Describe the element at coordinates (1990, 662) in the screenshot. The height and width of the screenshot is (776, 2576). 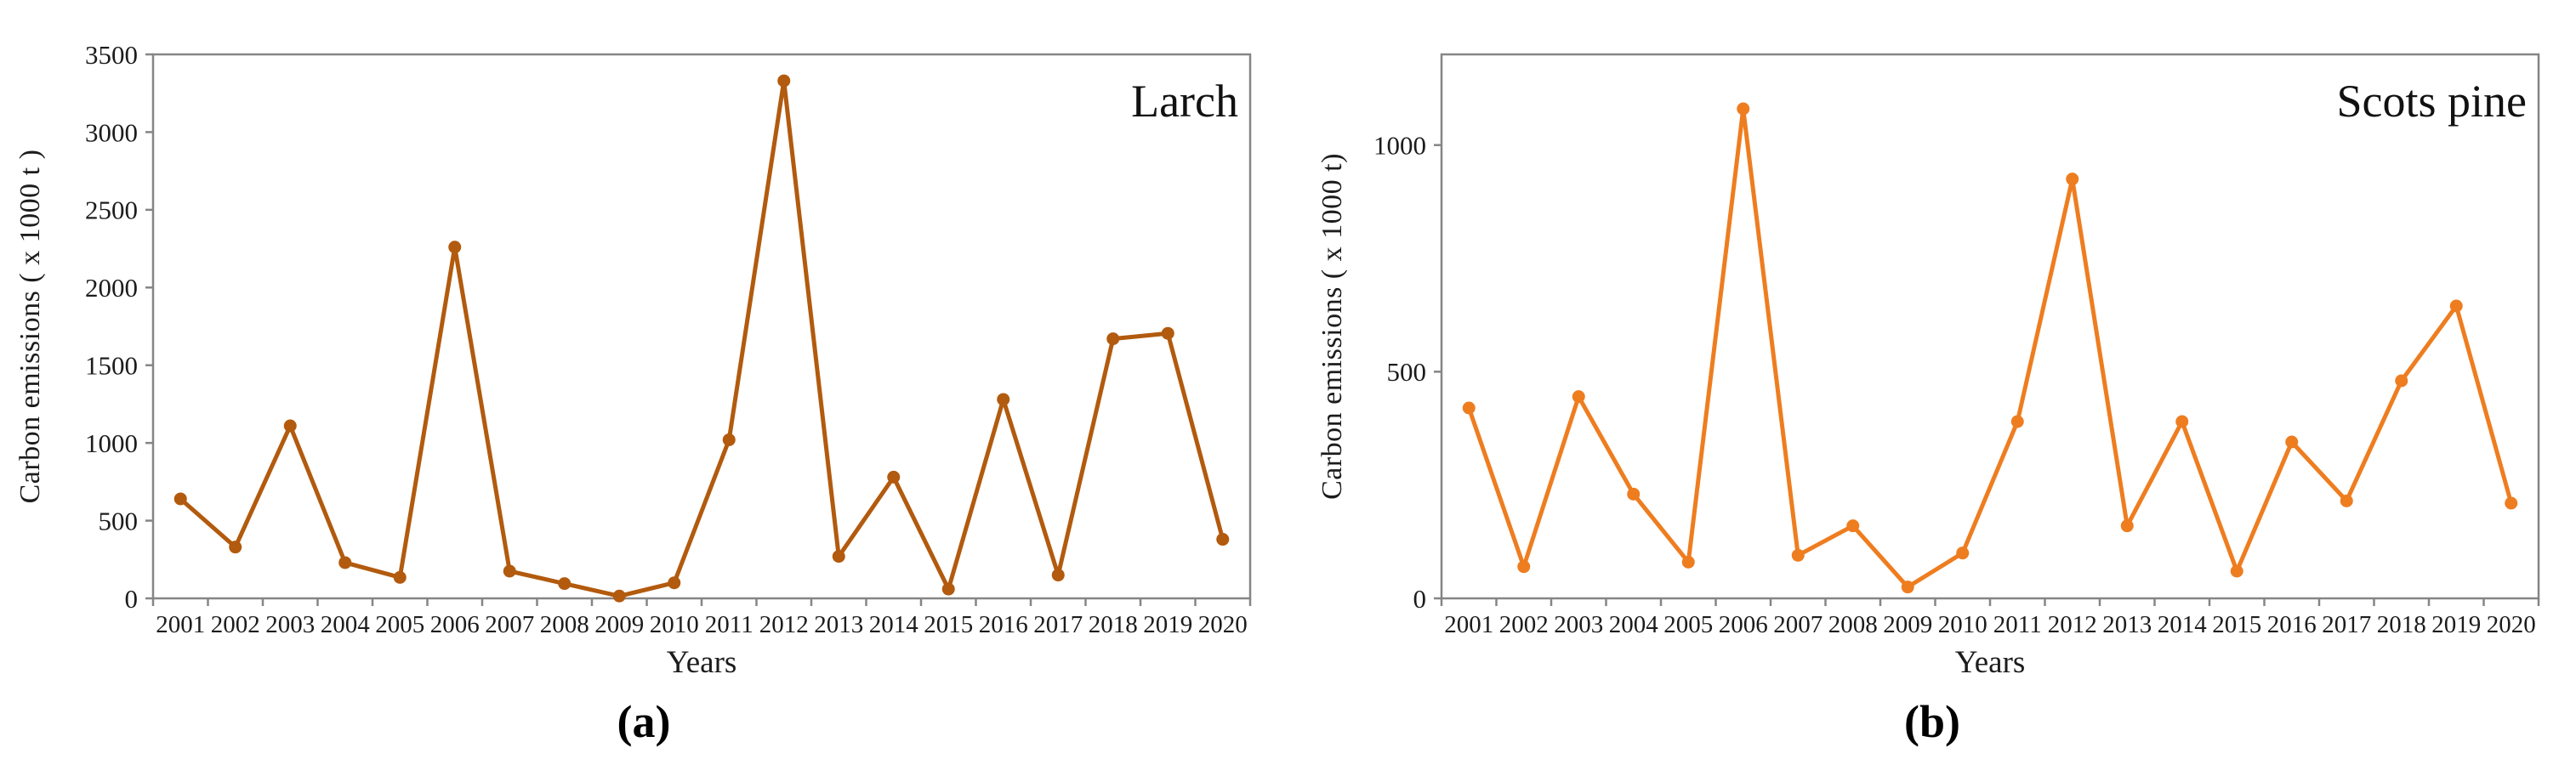
I see `scots-pine-x-axis-title: Years` at that location.